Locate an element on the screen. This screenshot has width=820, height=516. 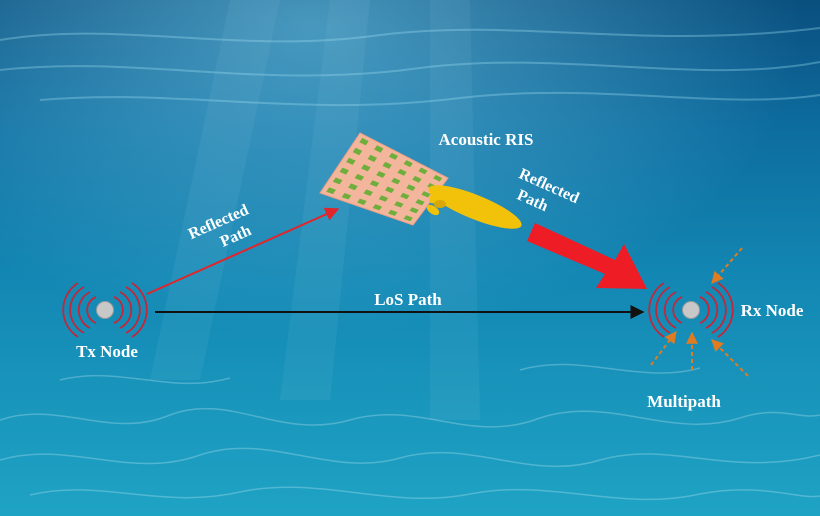
ris-element-grid is located at coordinates (384, 179).